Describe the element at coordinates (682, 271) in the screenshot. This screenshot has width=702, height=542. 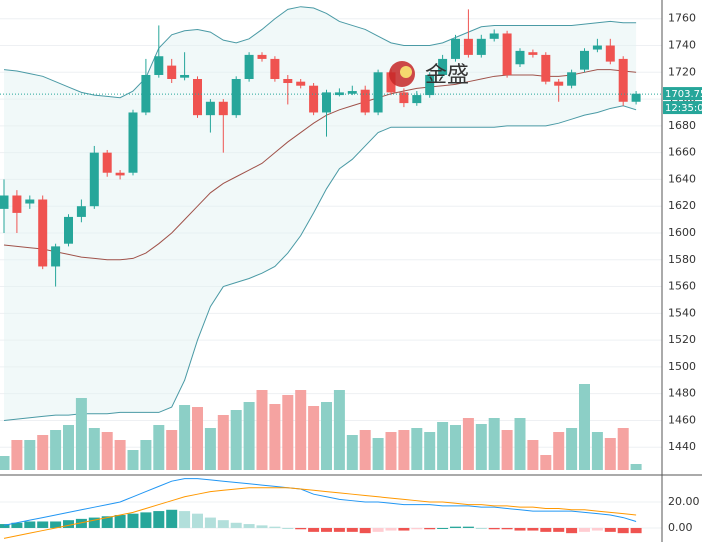
I see `price-axis-bg` at that location.